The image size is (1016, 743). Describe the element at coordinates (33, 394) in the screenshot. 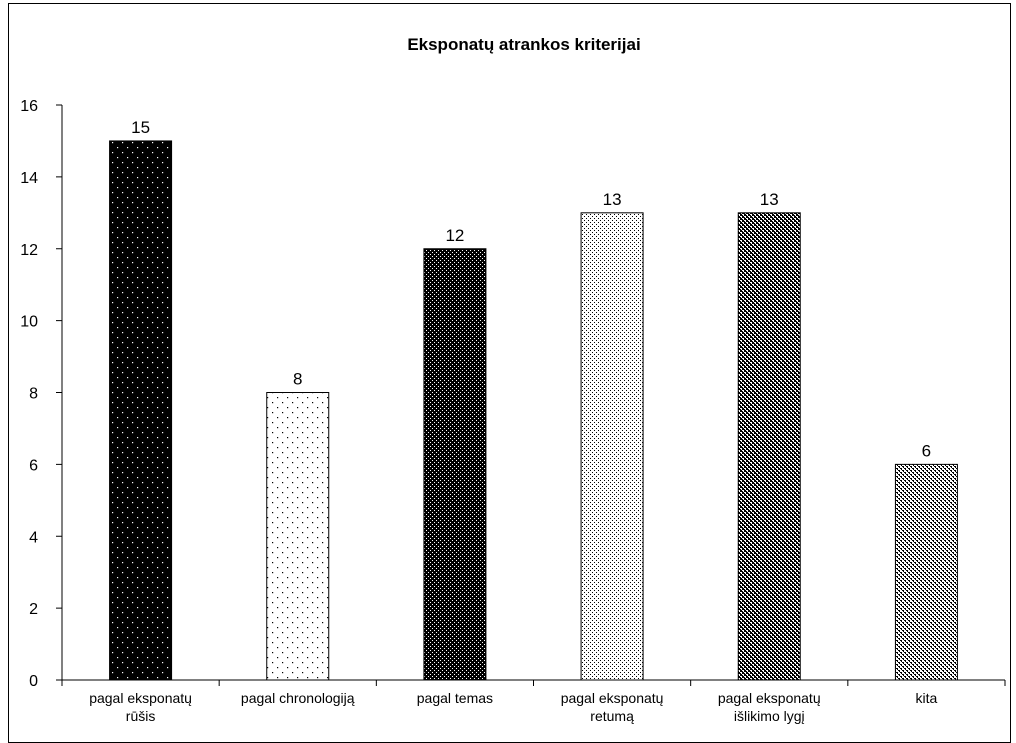

I see `y-tick-label: 8` at that location.